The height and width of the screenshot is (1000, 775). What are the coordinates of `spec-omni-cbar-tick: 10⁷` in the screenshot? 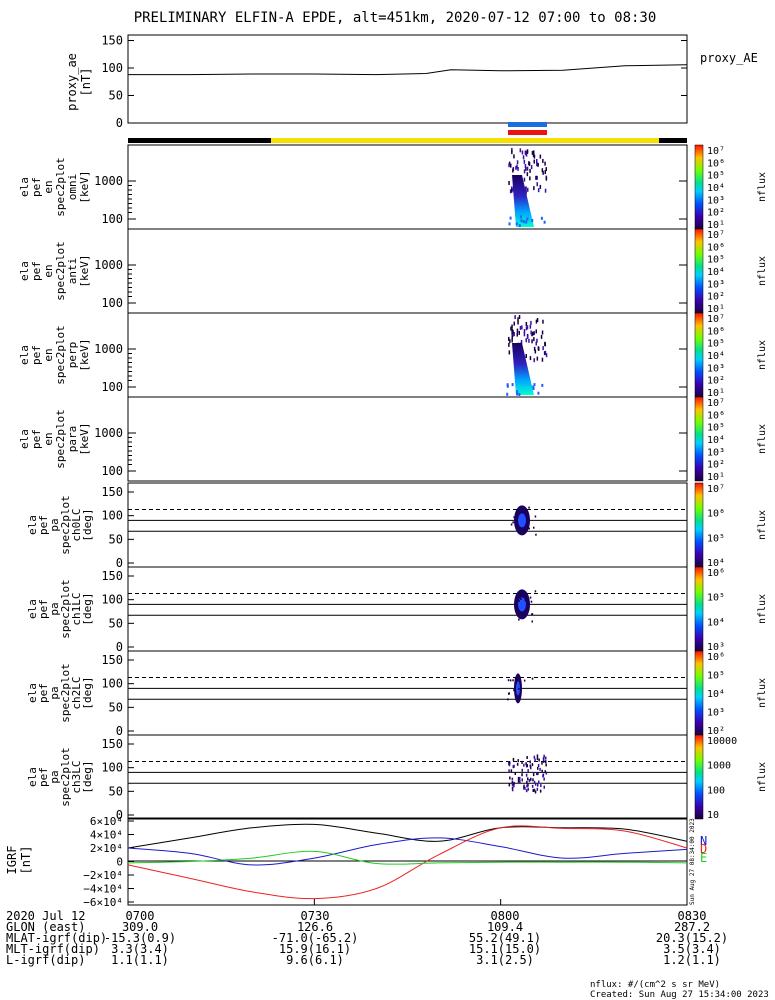 It's located at (716, 151).